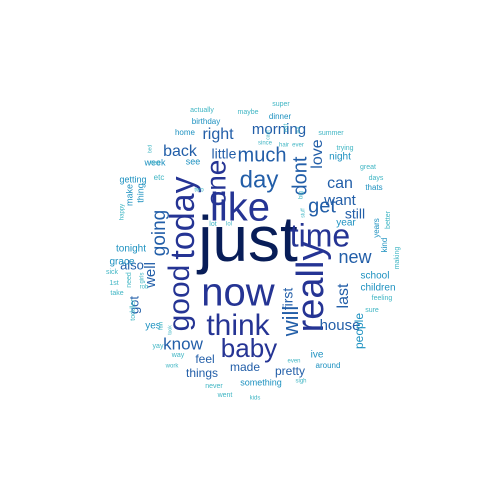 Image resolution: width=504 pixels, height=504 pixels. What do you see at coordinates (373, 187) in the screenshot?
I see `cloud-word-thats: thats` at bounding box center [373, 187].